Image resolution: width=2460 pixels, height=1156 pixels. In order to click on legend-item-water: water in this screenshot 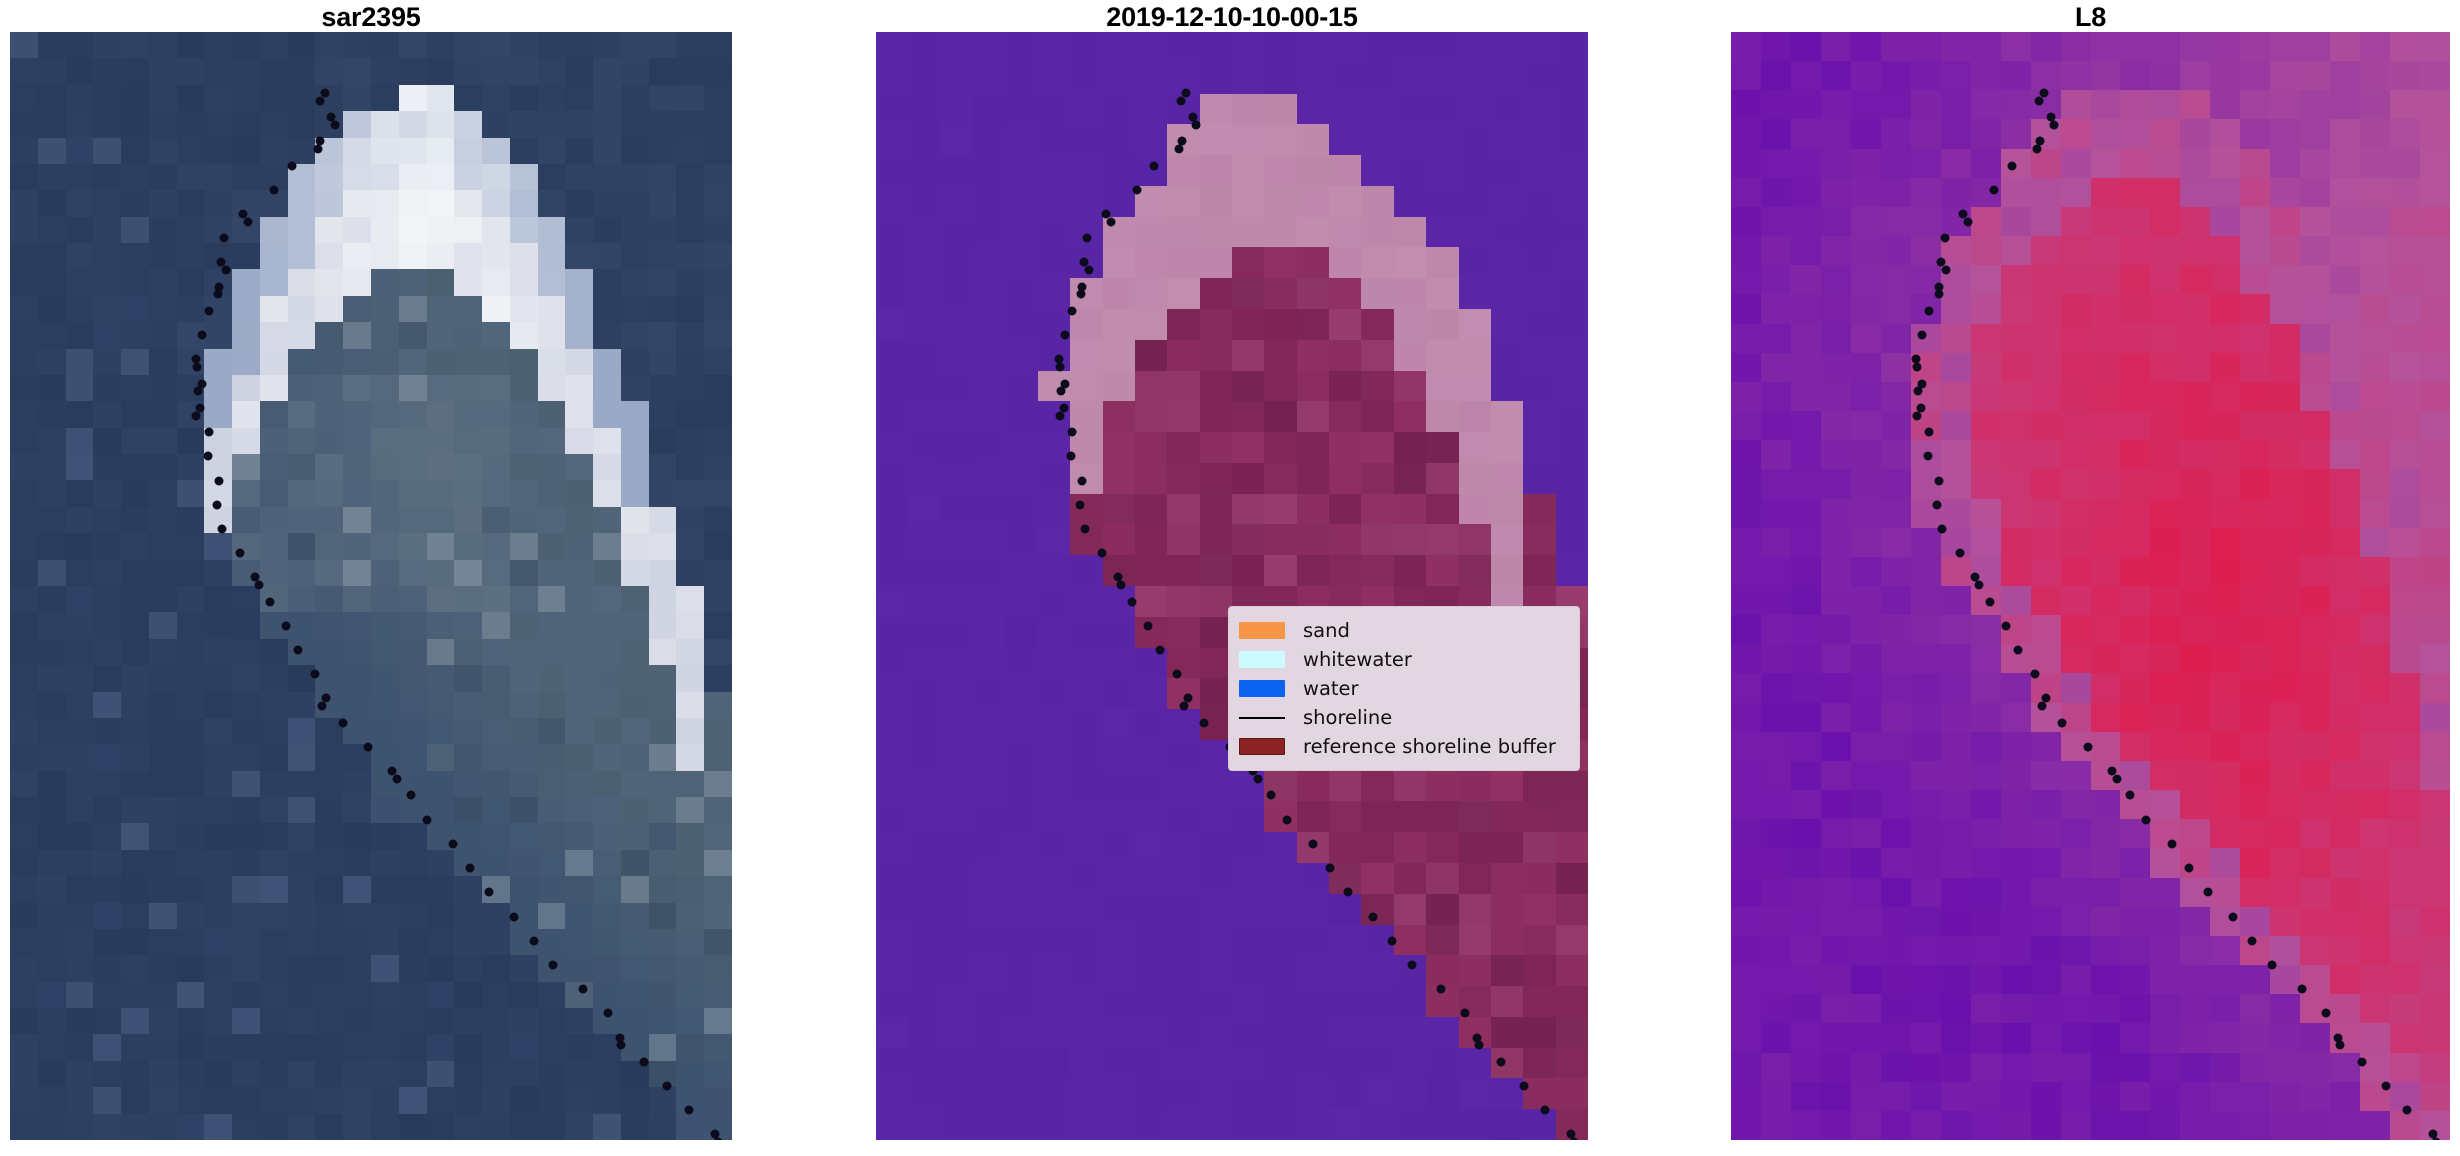, I will do `click(1404, 688)`.